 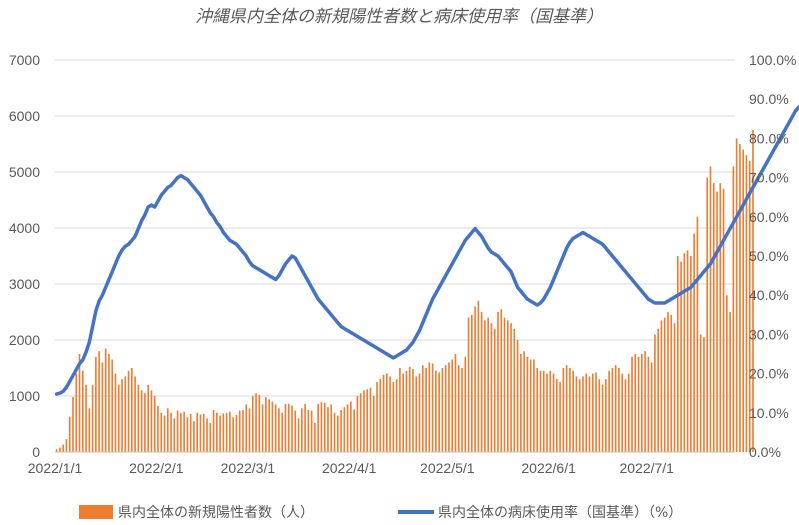 I want to click on legend: 県内全体の新規陽性者数（人） 県内全体の病床使用率（国基準）（%）, so click(x=380, y=512).